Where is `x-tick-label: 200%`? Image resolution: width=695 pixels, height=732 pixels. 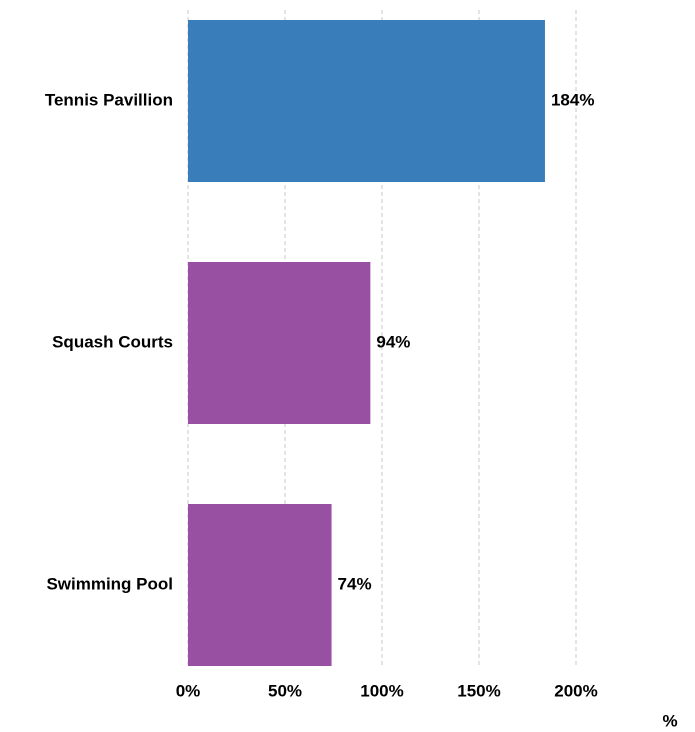 x-tick-label: 200% is located at coordinates (575, 690).